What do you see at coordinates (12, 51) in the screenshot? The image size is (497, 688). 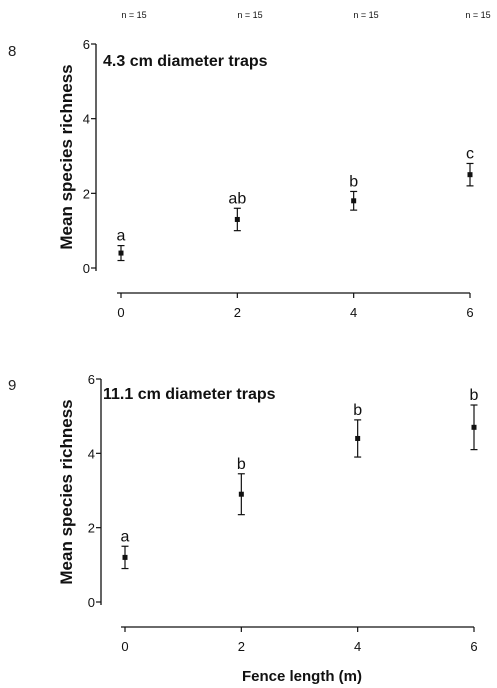 I see `panel-number: 8` at bounding box center [12, 51].